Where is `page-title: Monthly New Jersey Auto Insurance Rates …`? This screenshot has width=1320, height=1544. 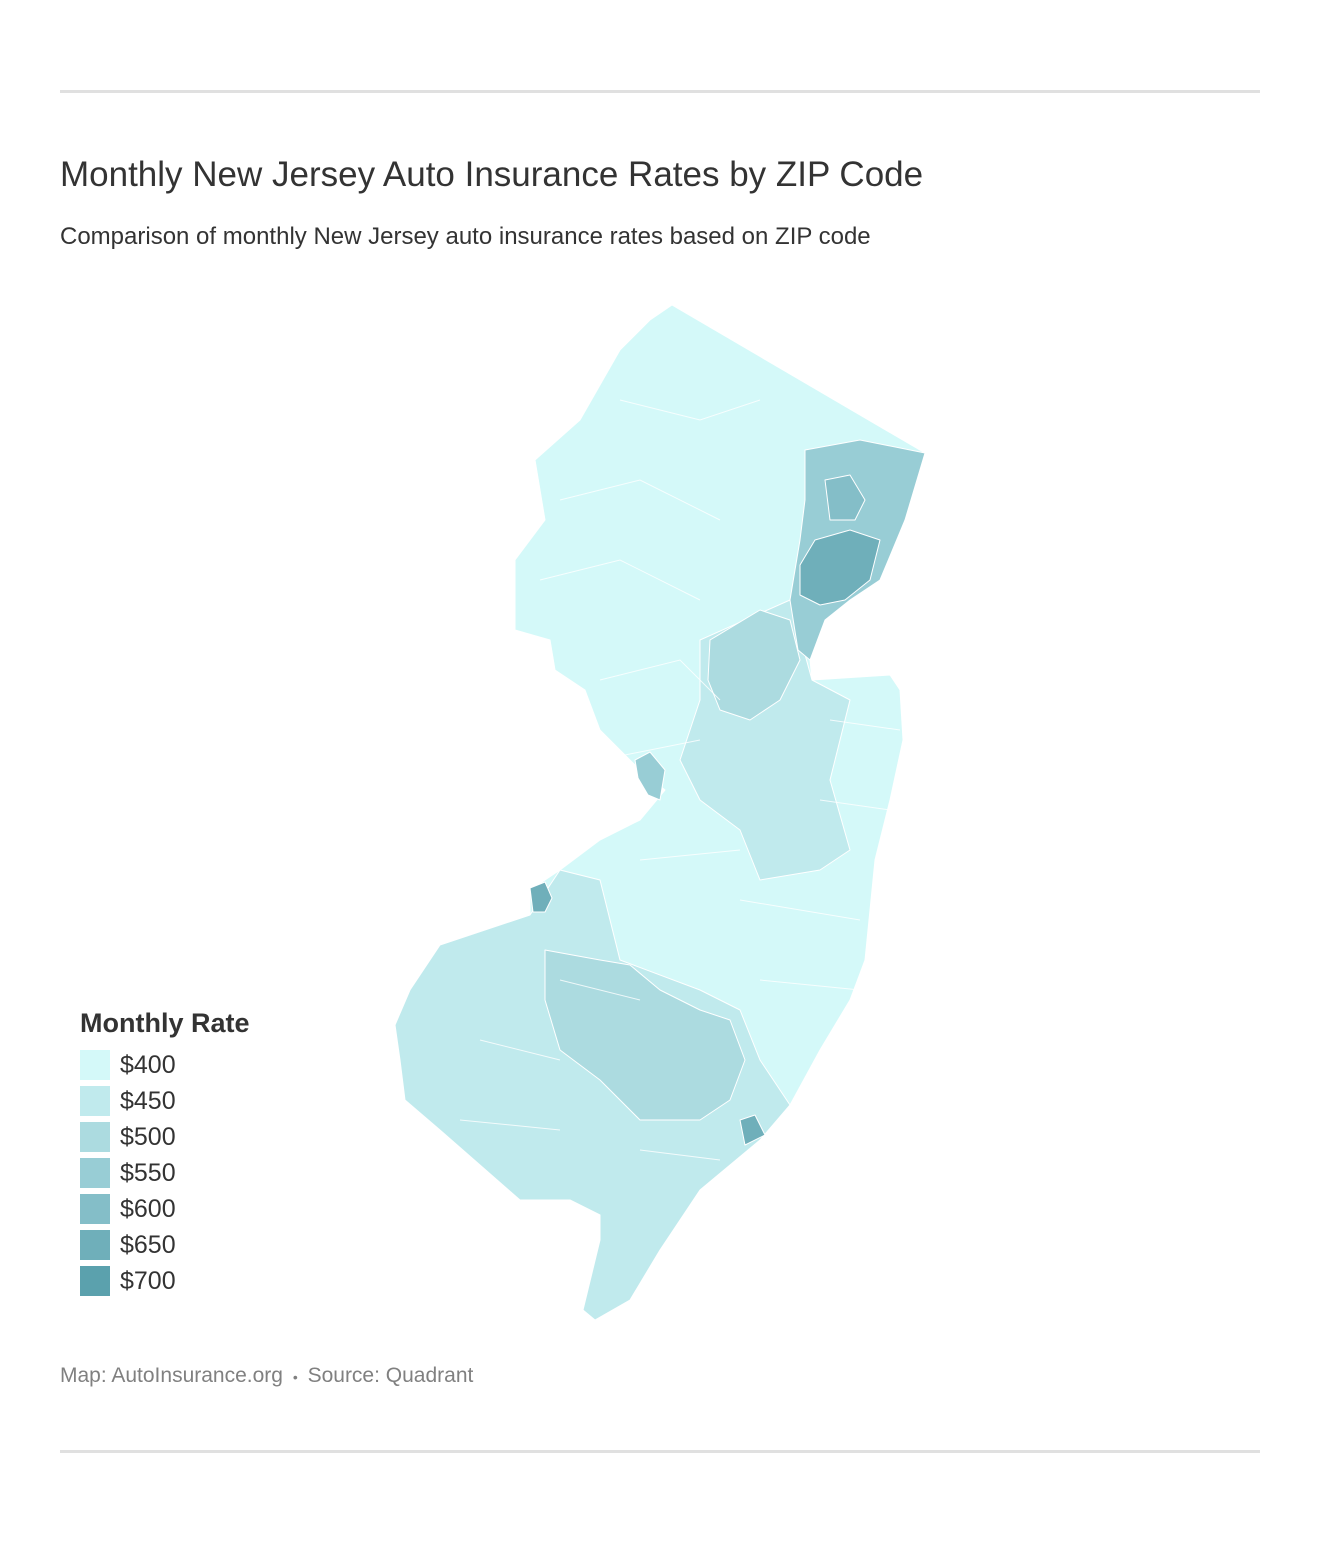
page-title: Monthly New Jersey Auto Insurance Rates … is located at coordinates (492, 174).